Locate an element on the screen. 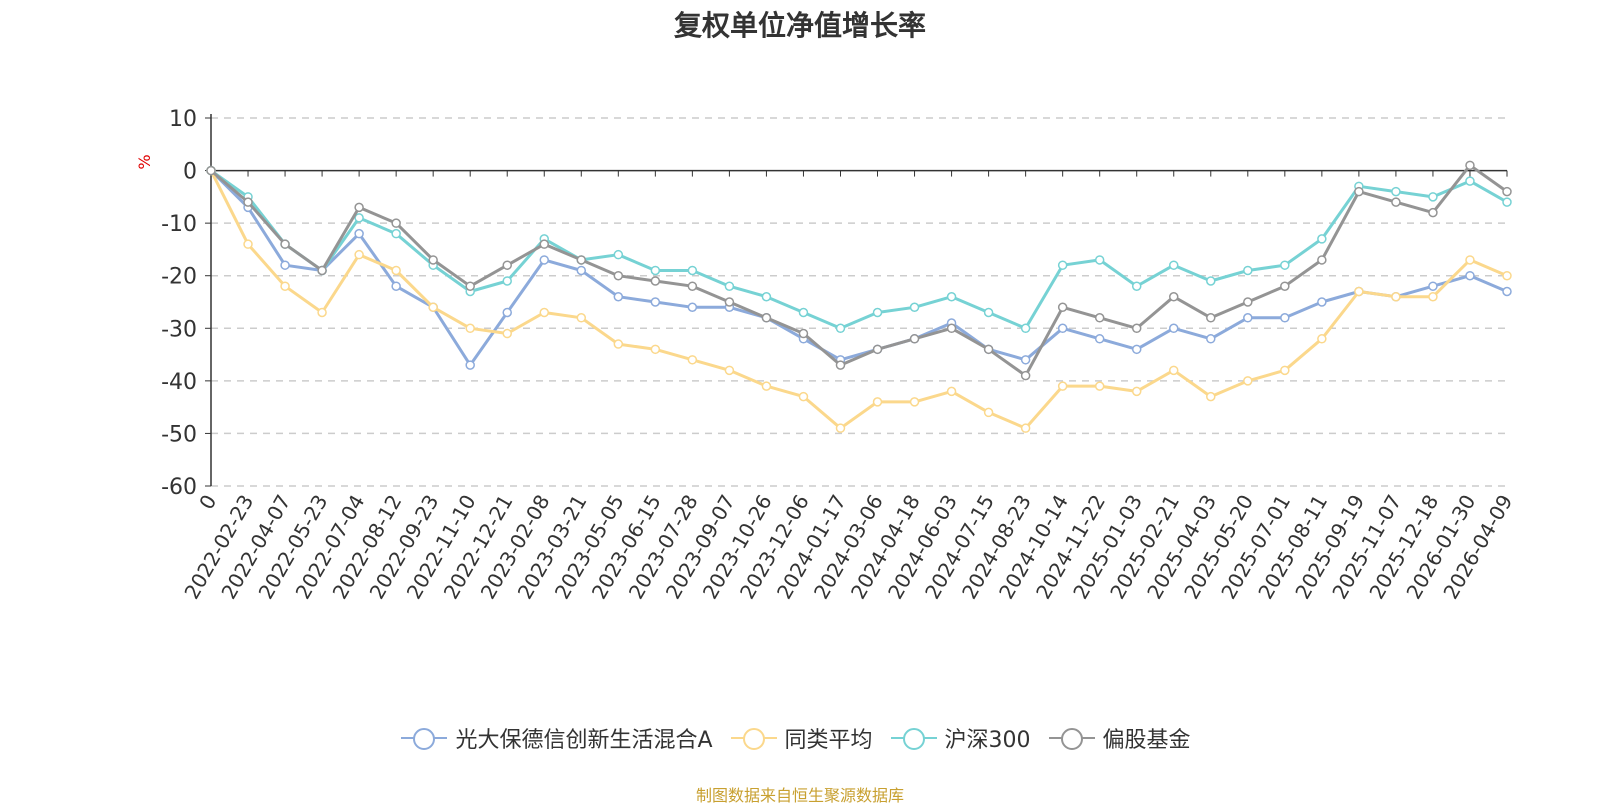 This screenshot has height=806, width=1600. legend-swatch-equity-fund-icon is located at coordinates (1071, 739).